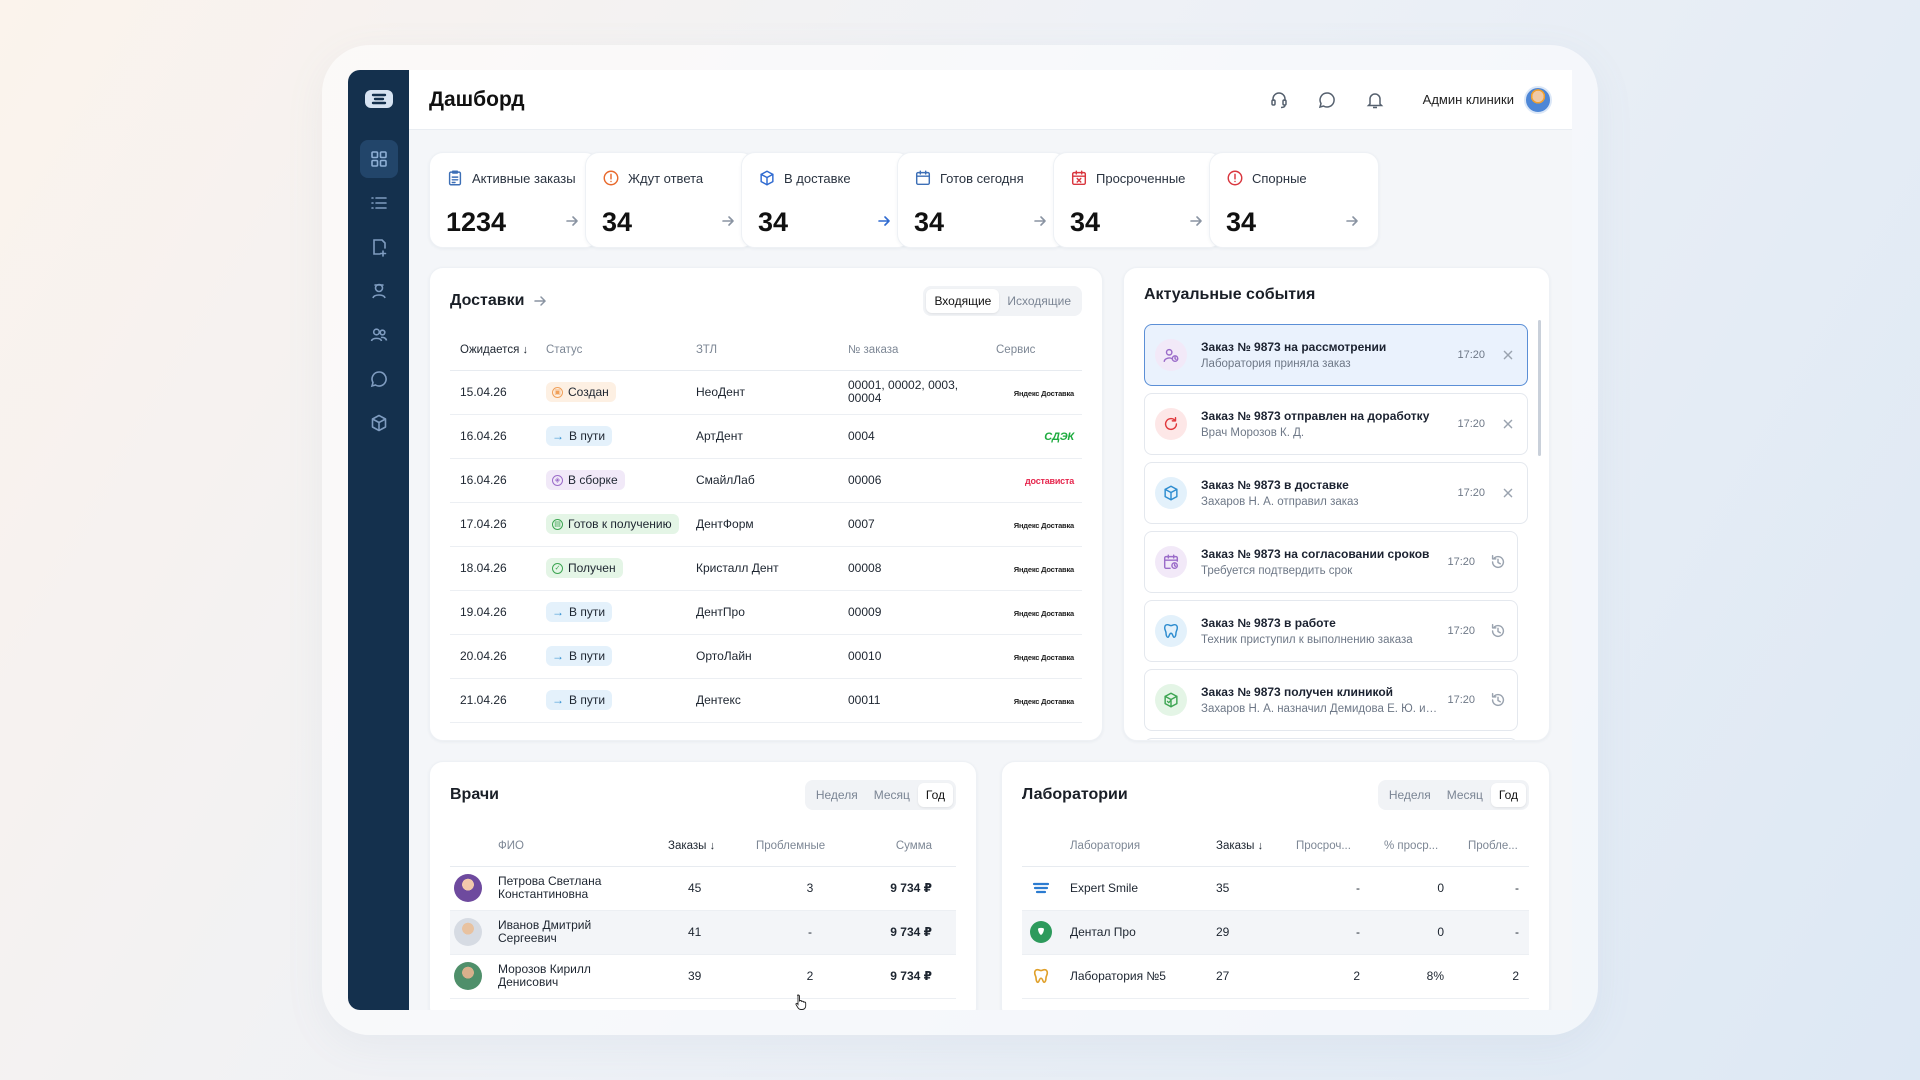  Describe the element at coordinates (498, 524) in the screenshot. I see `expected-date: 17.04.26` at that location.